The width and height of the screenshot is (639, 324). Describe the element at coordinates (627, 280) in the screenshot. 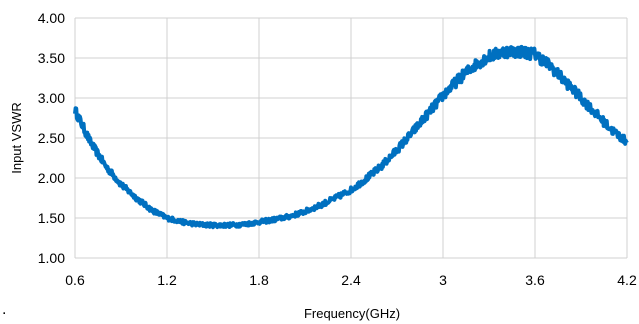

I see `x-tick-label: 4.2` at that location.